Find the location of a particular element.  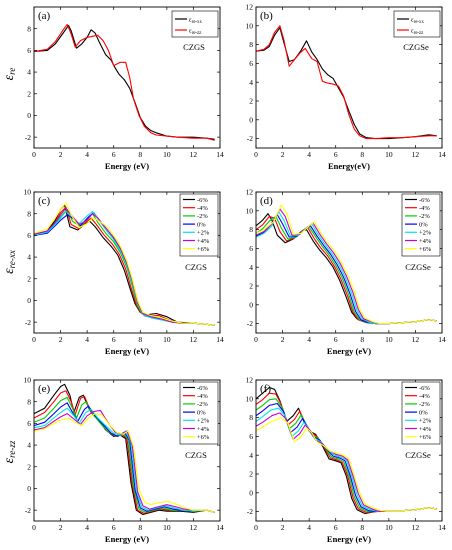

y-axis-title-row1-sub: re is located at coordinates (12, 71).